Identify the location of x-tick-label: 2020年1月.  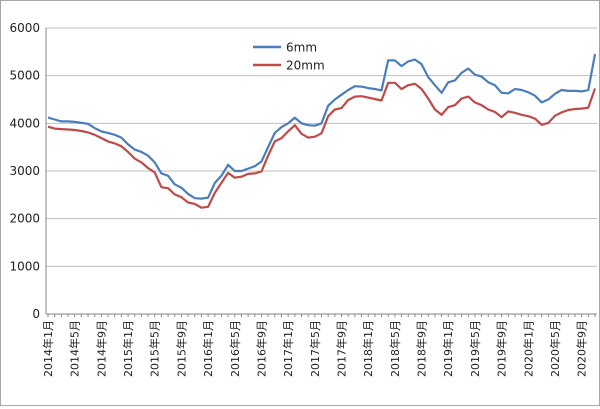
(528, 348).